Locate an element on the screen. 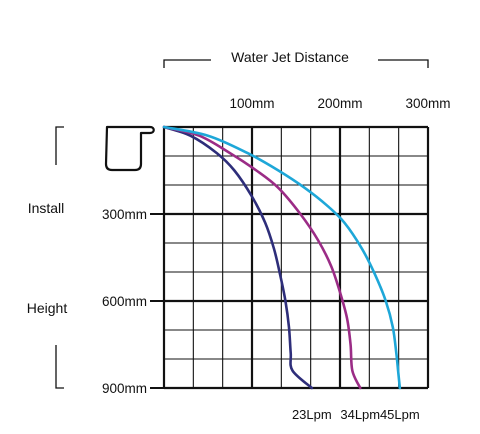 The height and width of the screenshot is (434, 480). water-jet-fitting-icon is located at coordinates (129, 148).